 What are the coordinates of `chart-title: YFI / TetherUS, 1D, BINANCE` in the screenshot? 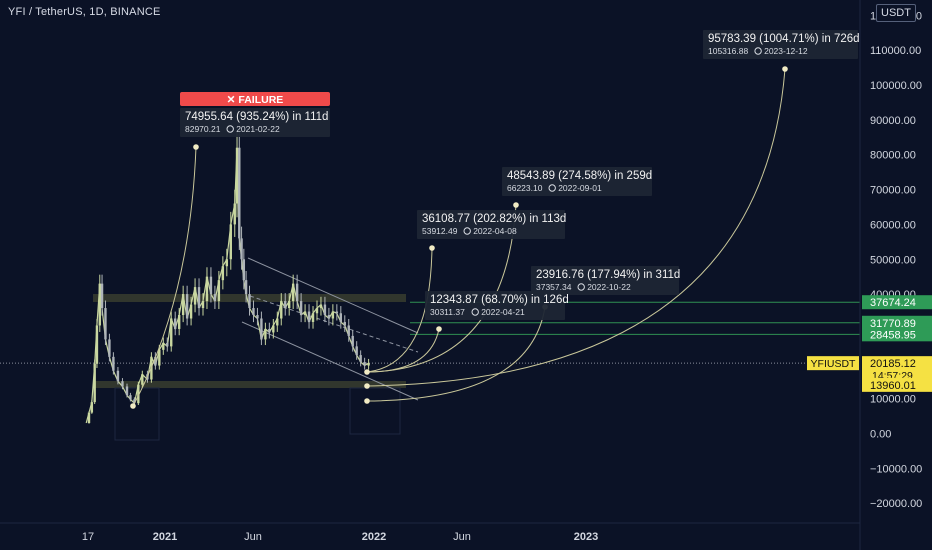 It's located at (84, 12).